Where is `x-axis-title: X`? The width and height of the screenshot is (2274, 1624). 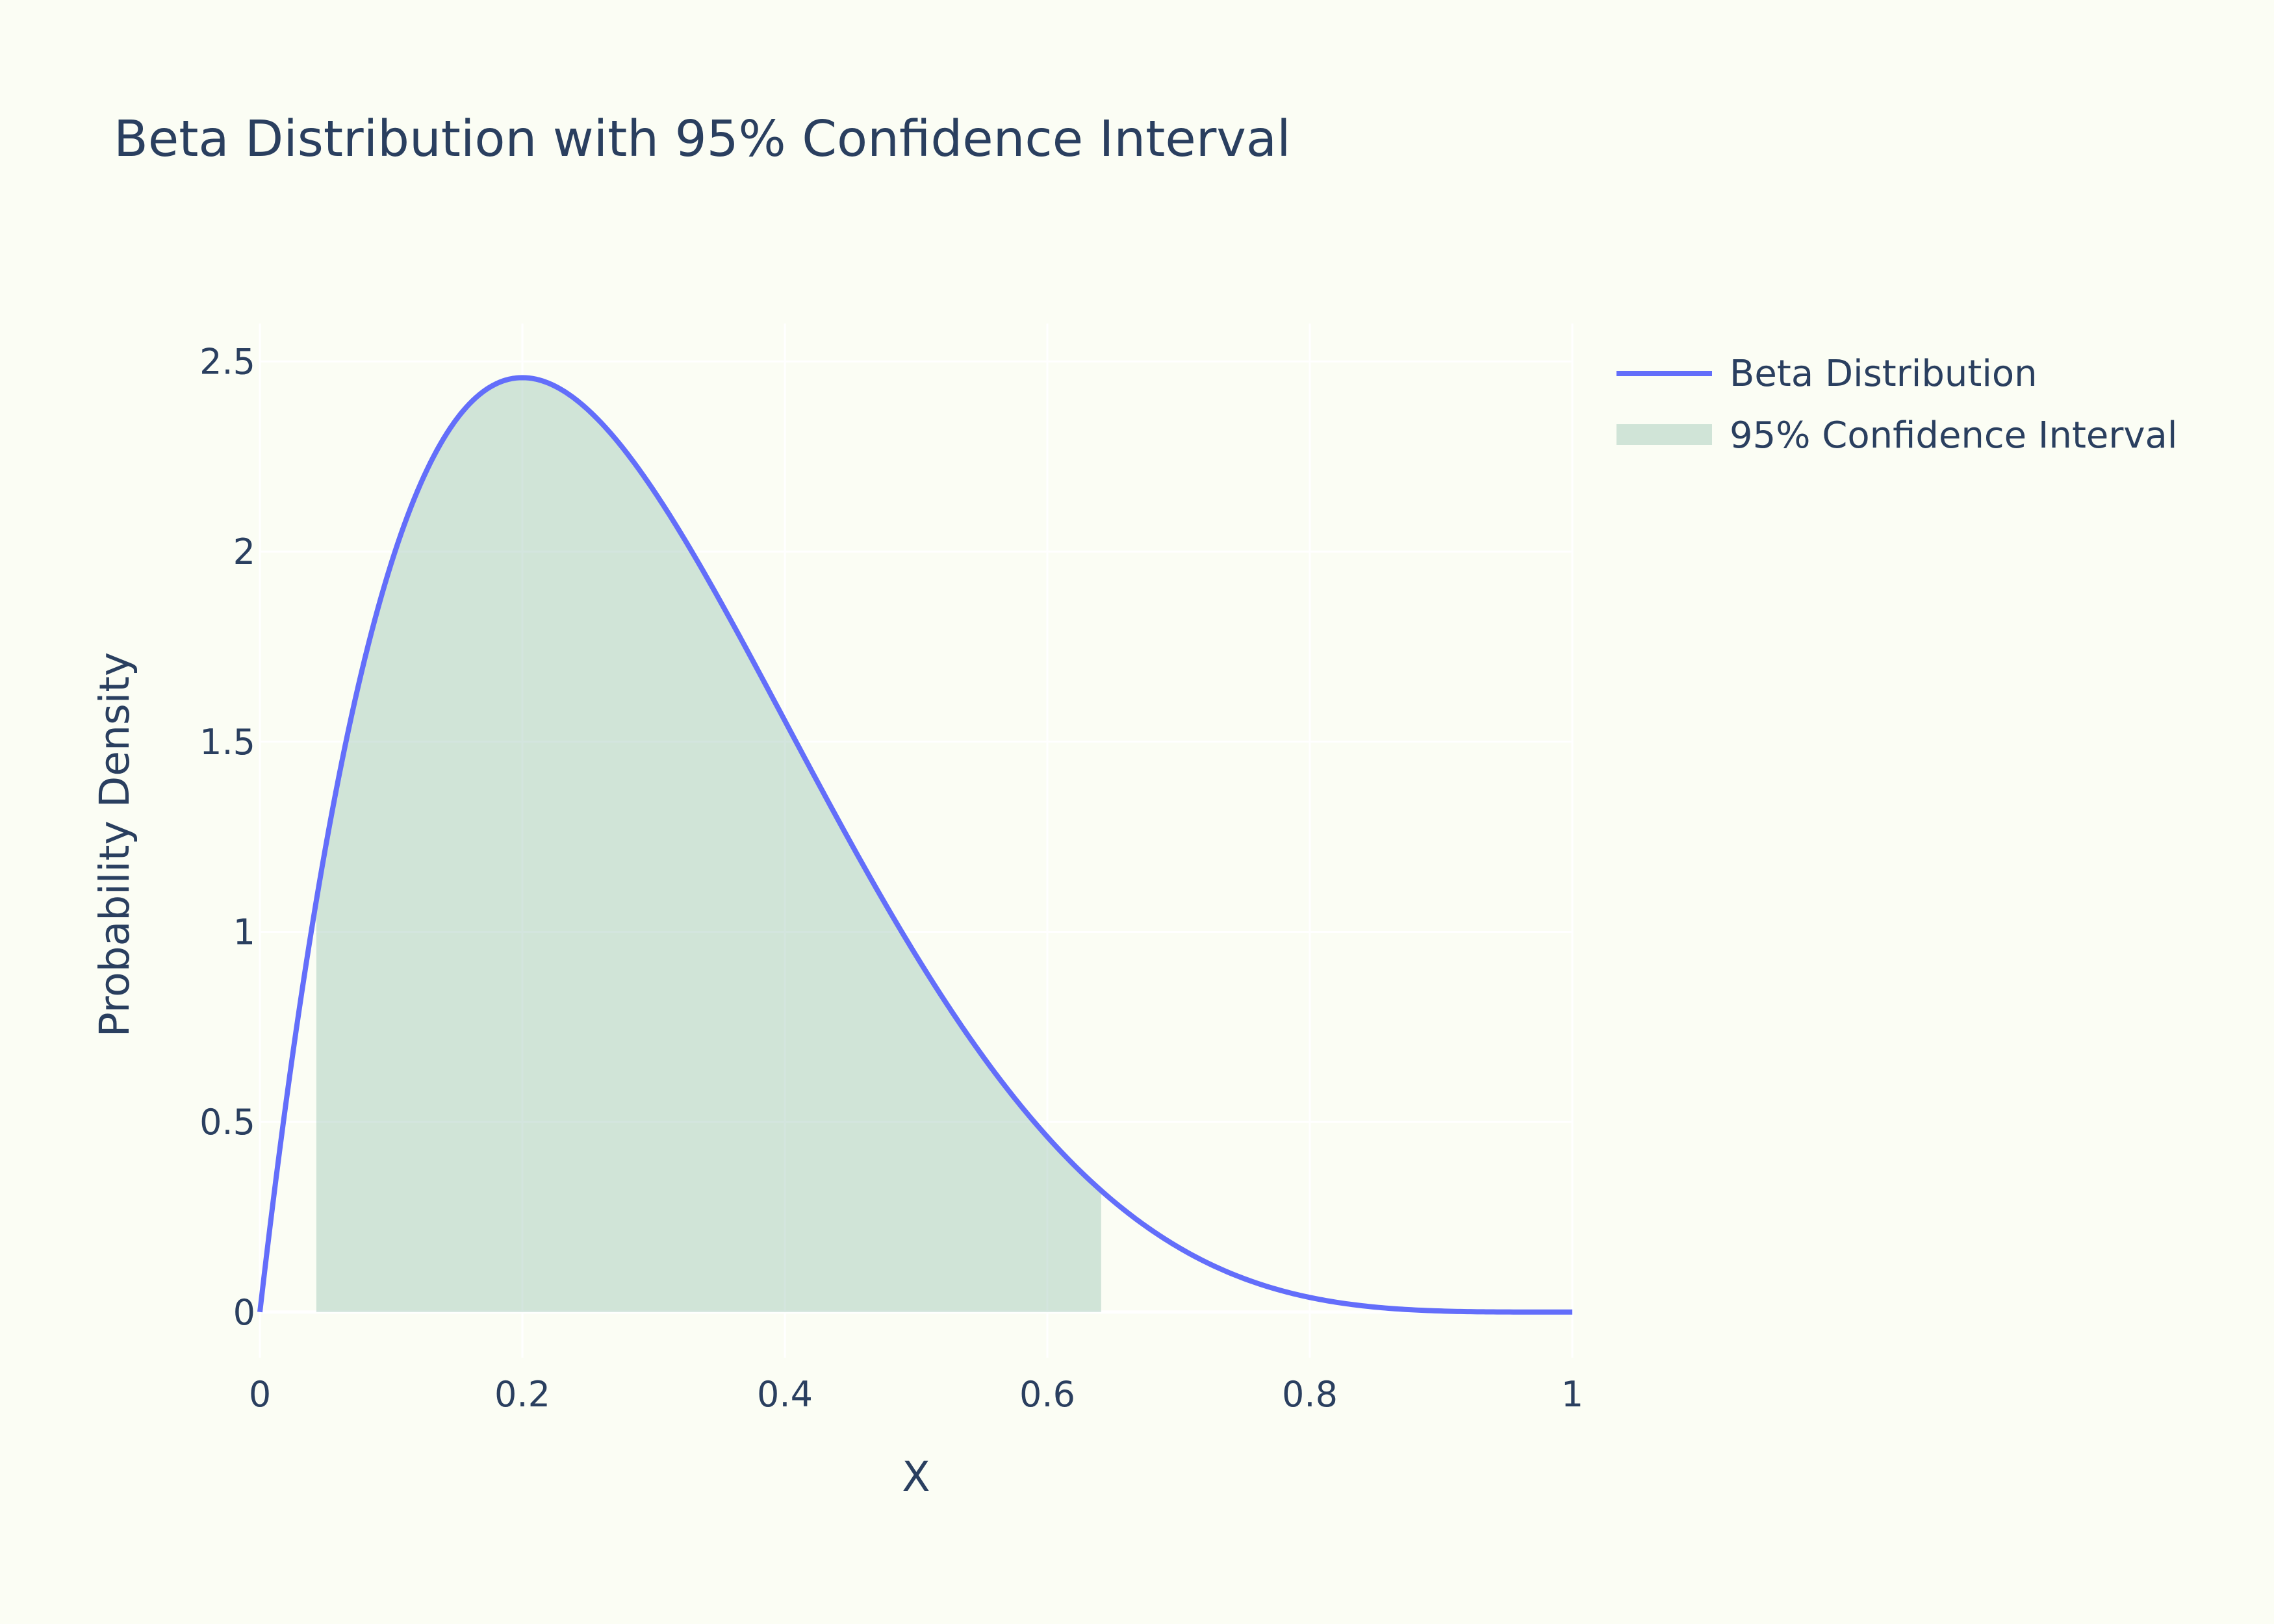 x-axis-title: X is located at coordinates (916, 1477).